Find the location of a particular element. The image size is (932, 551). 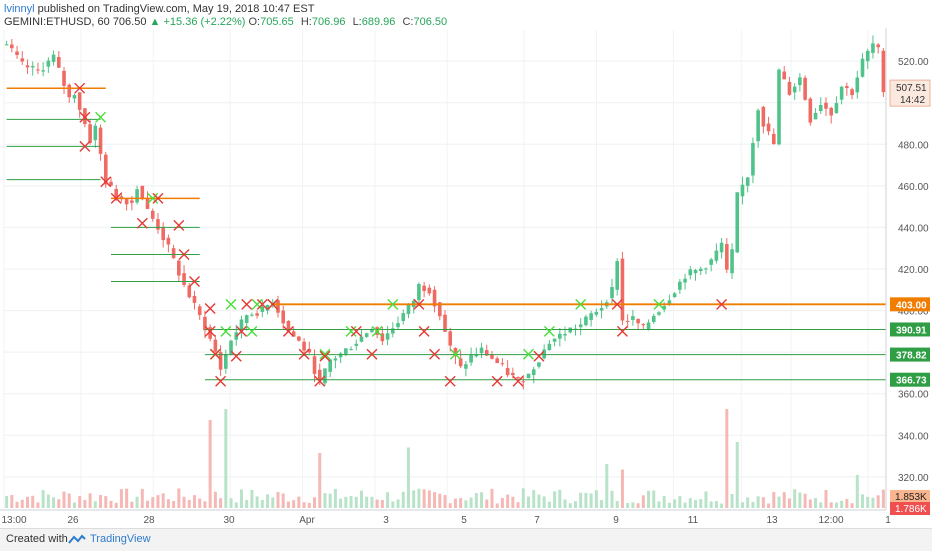

last-price-label: 507.51 is located at coordinates (911, 88).